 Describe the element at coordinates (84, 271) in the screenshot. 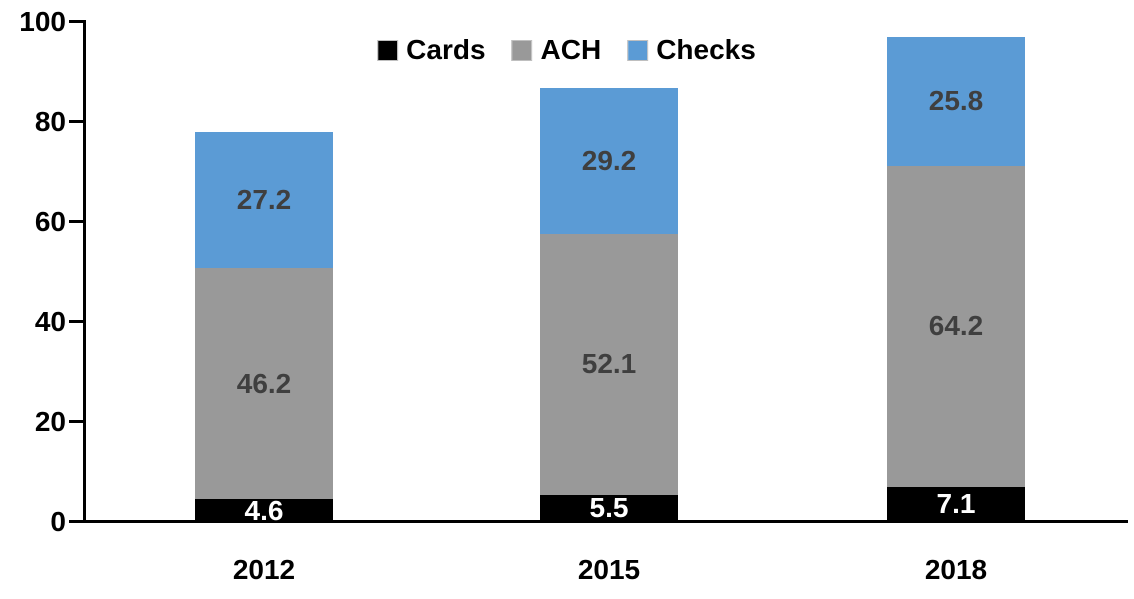

I see `y-axis` at that location.